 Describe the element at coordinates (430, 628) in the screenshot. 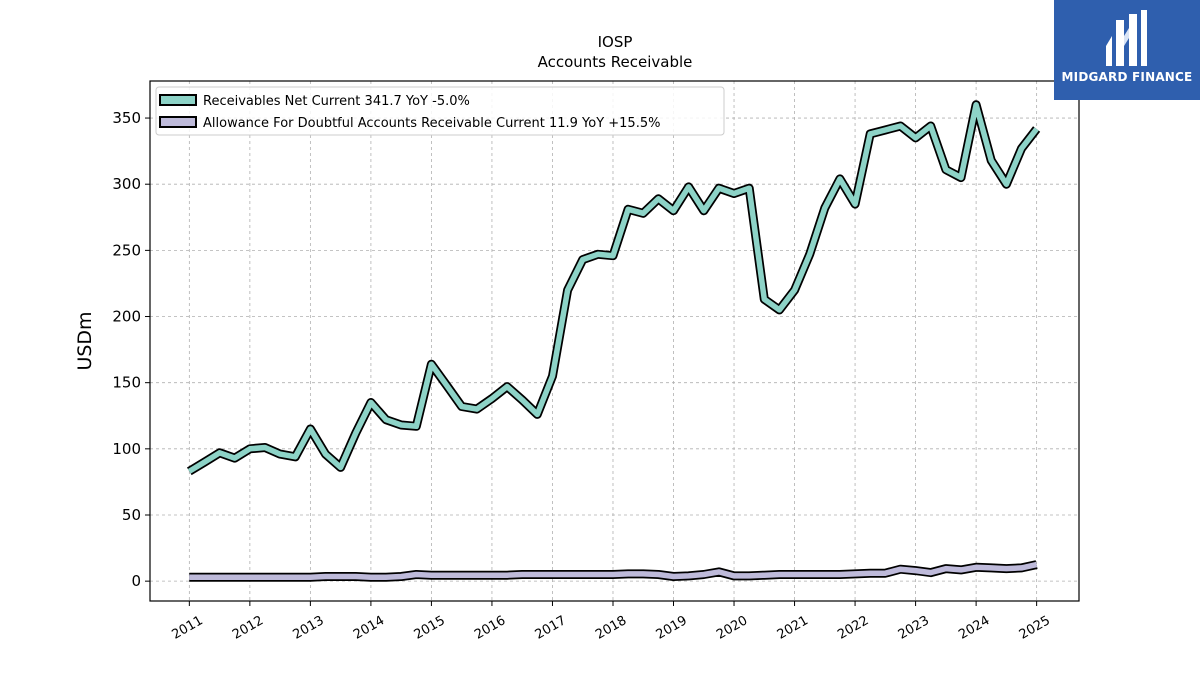

I see `x-tick-label: 2015` at that location.